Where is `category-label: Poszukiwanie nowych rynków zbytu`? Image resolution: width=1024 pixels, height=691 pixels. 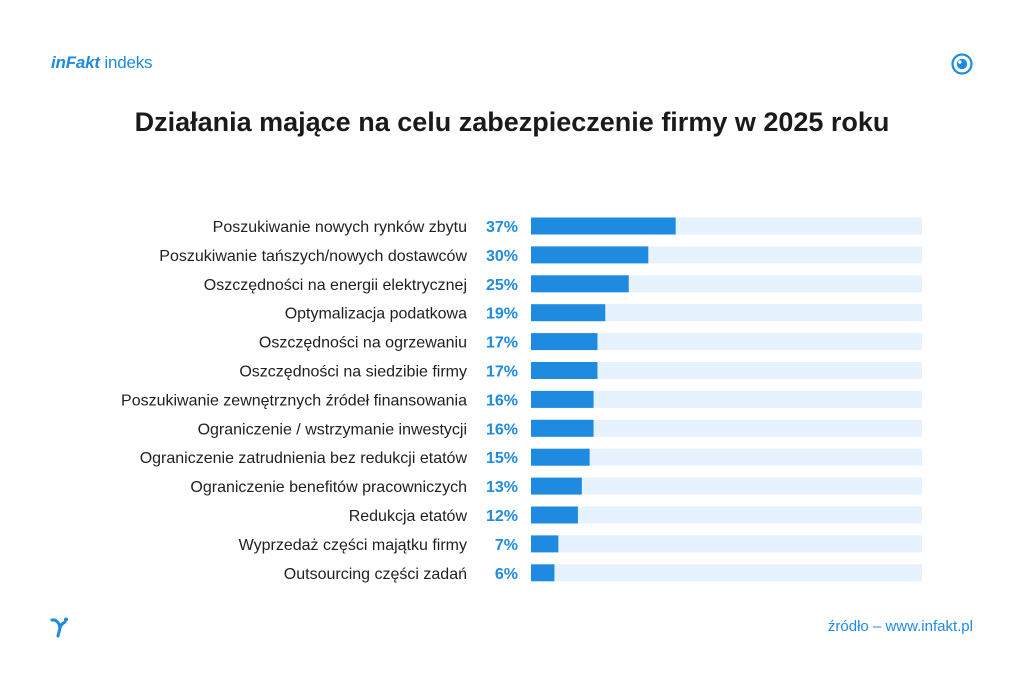
category-label: Poszukiwanie nowych rynków zbytu is located at coordinates (340, 227).